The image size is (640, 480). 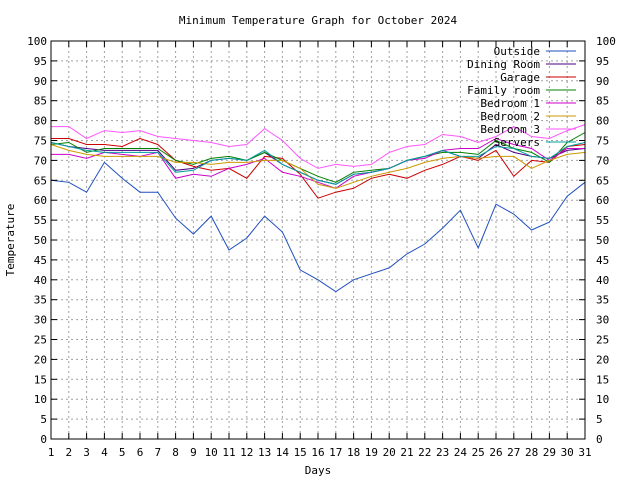 I want to click on y-tick-label-left: 85, so click(x=40, y=101).